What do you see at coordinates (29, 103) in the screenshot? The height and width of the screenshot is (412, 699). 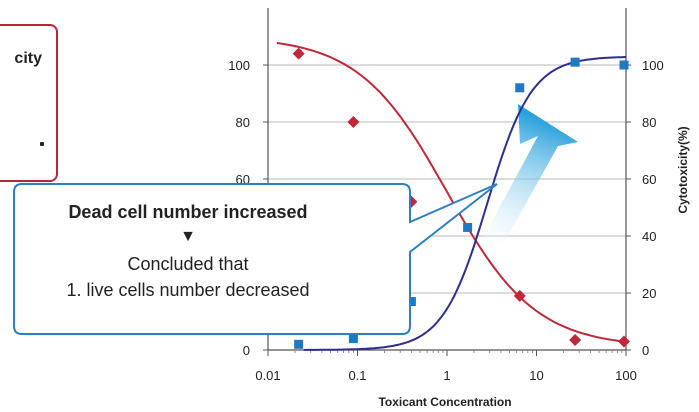 I see `legend-box: city` at bounding box center [29, 103].